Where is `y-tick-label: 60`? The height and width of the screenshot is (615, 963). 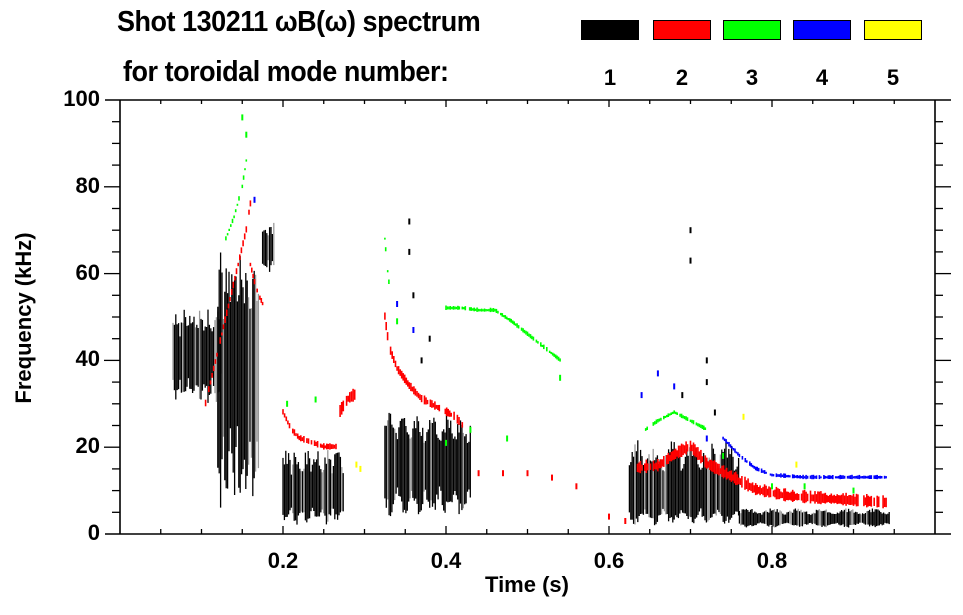
y-tick-label: 60 is located at coordinates (87, 272).